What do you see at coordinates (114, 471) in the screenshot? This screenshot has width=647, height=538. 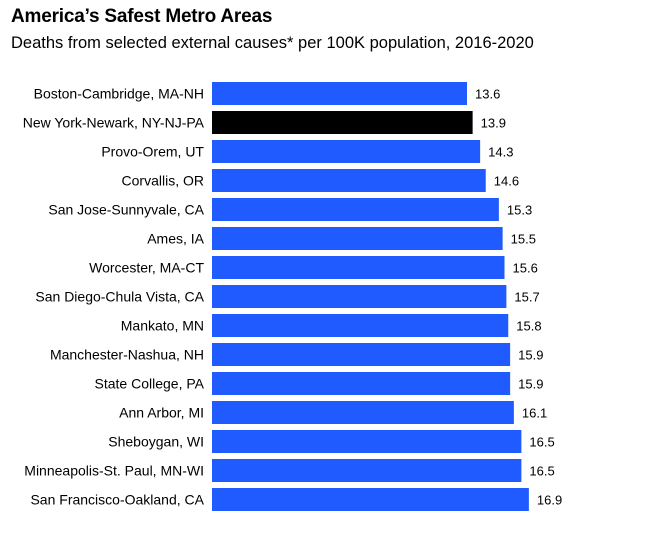 I see `category-label: Minneapolis-St. Paul, MN-WI` at bounding box center [114, 471].